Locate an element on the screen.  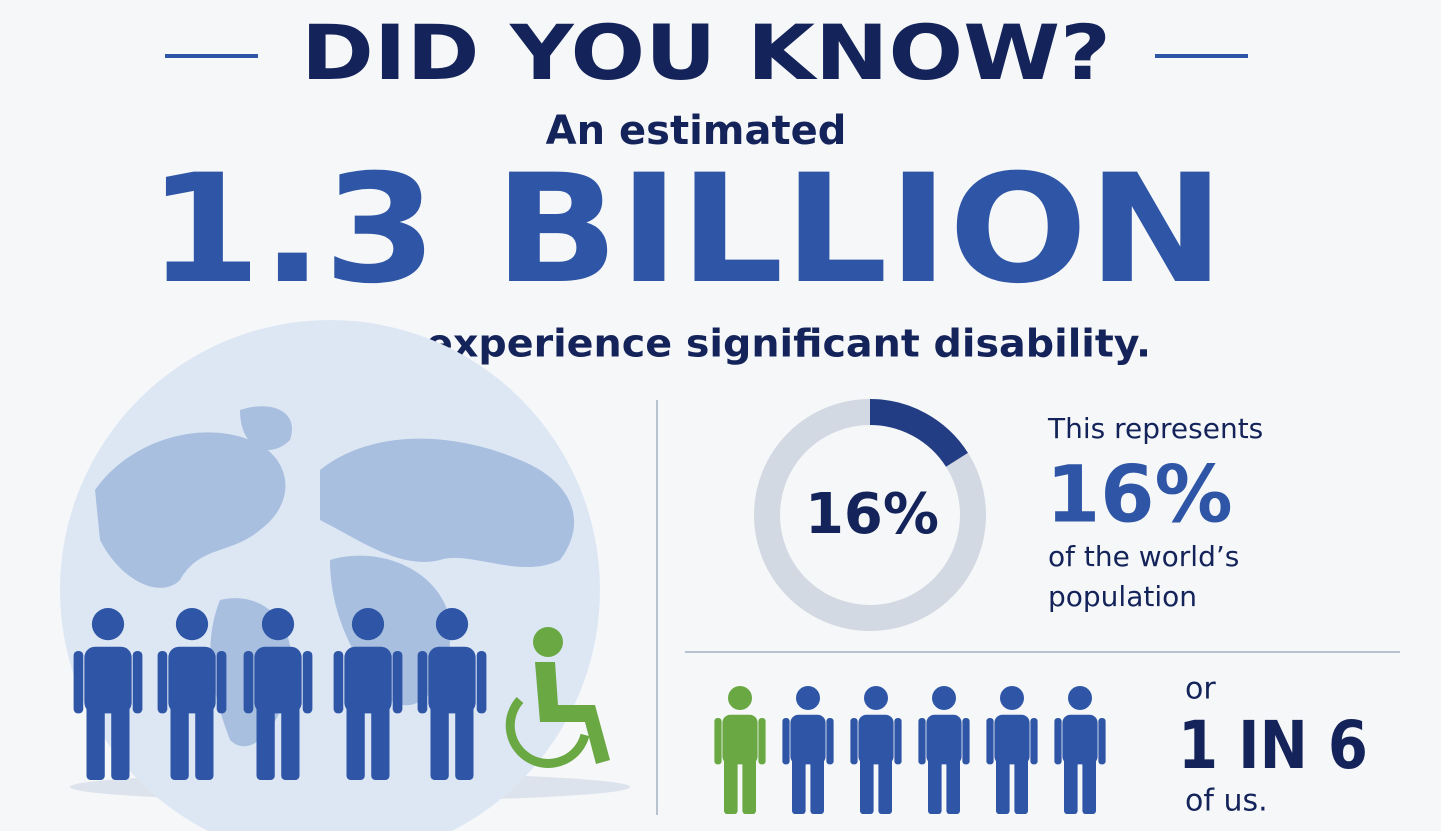
ratio-suffix: of us. is located at coordinates (1226, 801).